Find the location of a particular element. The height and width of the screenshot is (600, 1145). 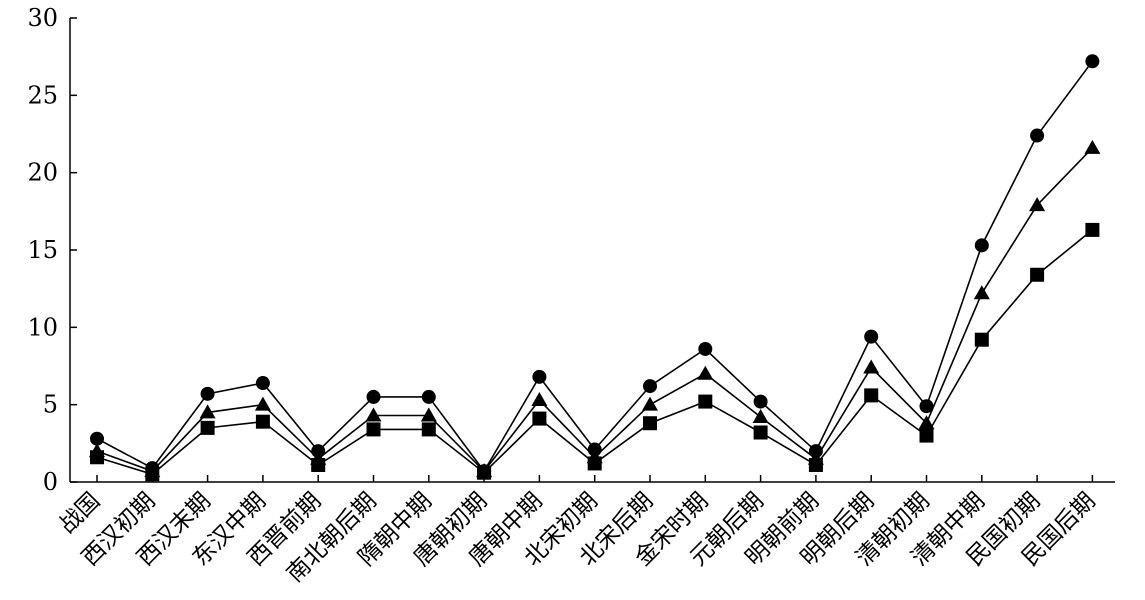

y-axis-ticks: 0 5 10 15 20 25 30 is located at coordinates (52, 250).